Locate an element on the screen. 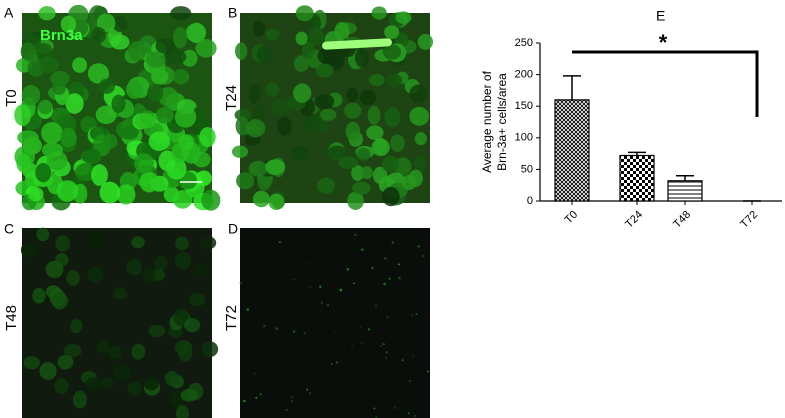  y-tick-label: 150 is located at coordinates (524, 106).